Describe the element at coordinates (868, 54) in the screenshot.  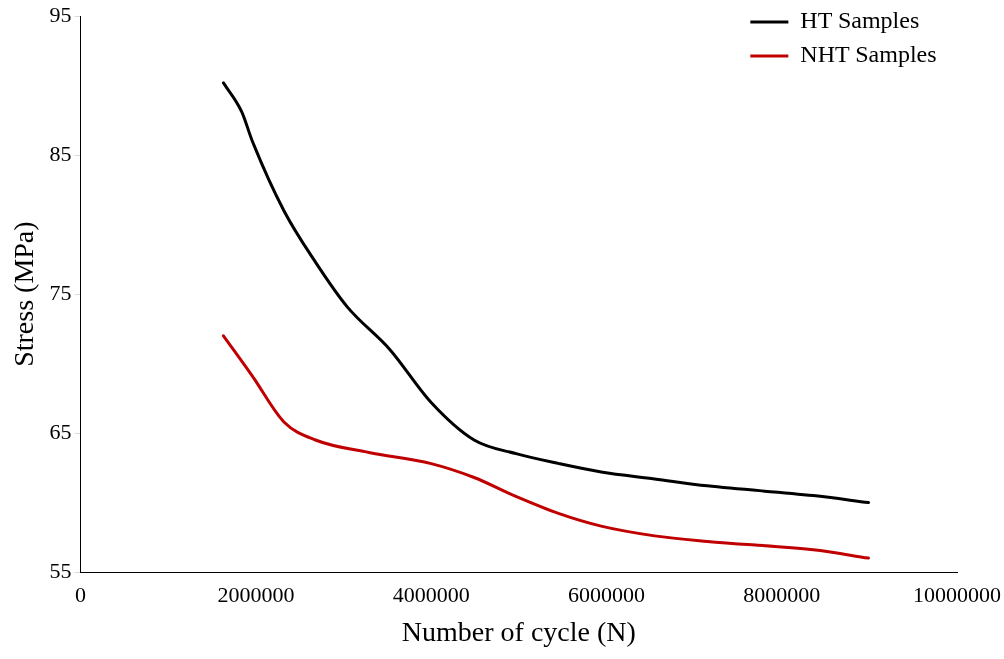
I see `legend-label: NHT Samples` at that location.